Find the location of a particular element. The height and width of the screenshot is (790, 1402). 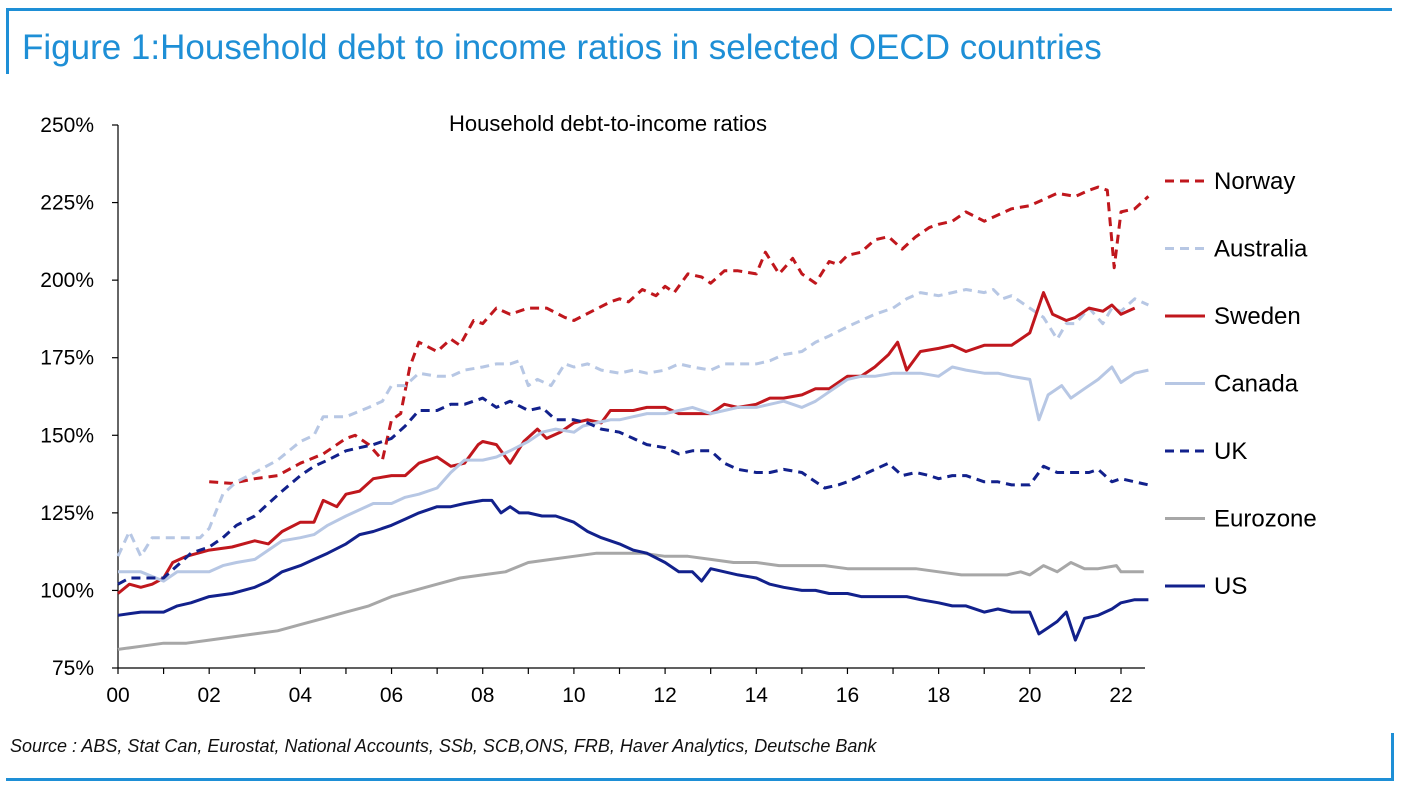

legend: Norway Australia Sweden Canada UK Eurozone US is located at coordinates (1241, 384).